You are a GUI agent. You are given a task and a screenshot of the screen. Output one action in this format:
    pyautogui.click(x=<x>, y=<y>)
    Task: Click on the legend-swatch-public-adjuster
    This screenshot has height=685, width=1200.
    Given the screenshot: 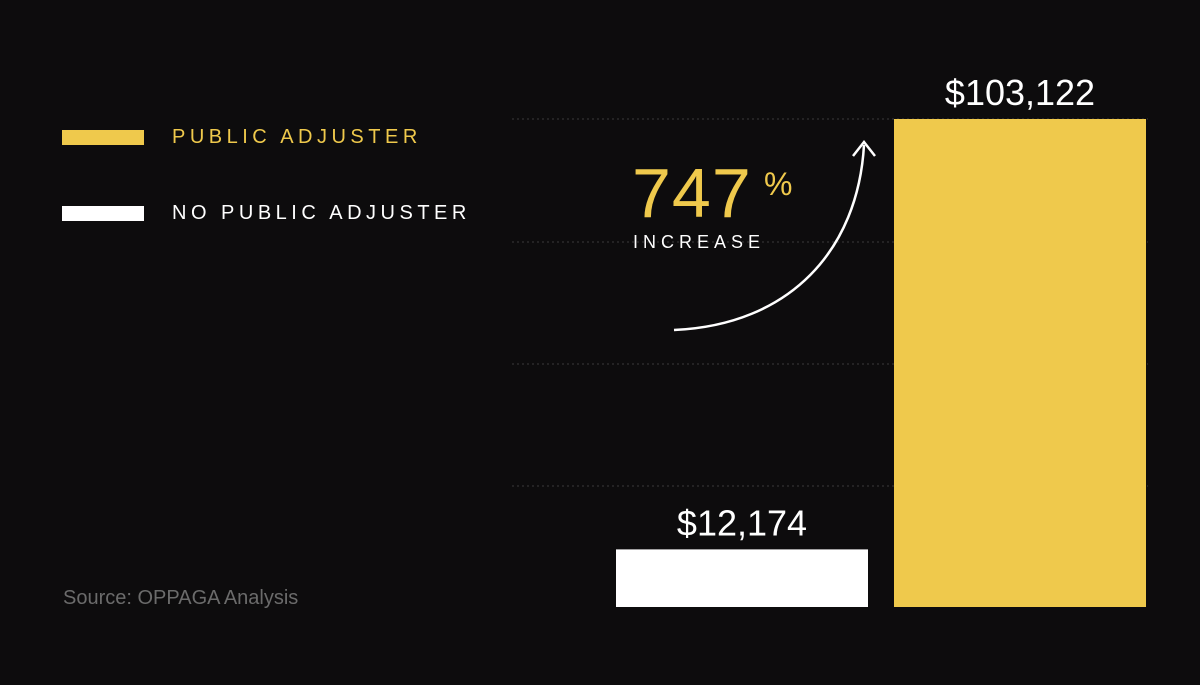 What is the action you would take?
    pyautogui.click(x=103, y=137)
    